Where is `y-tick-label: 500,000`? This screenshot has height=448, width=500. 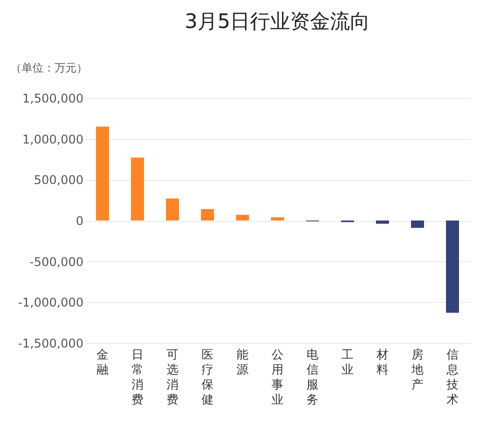 y-tick-label: 500,000 is located at coordinates (59, 180).